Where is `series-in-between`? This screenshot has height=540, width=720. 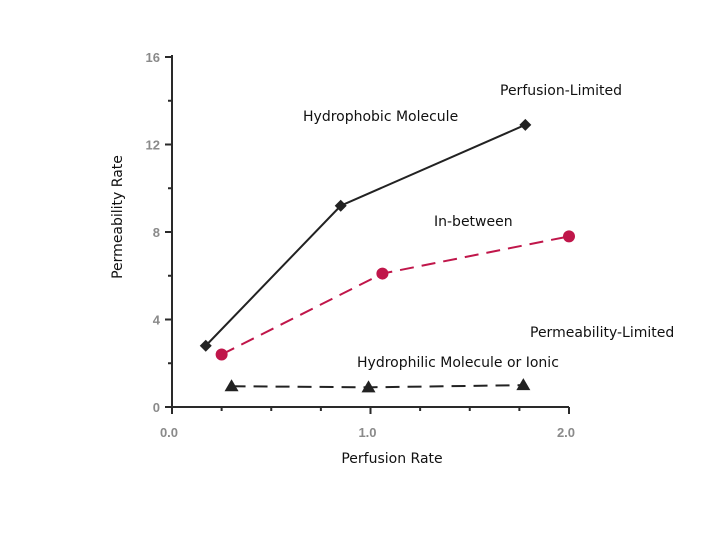
series-in-between is located at coordinates (395, 295).